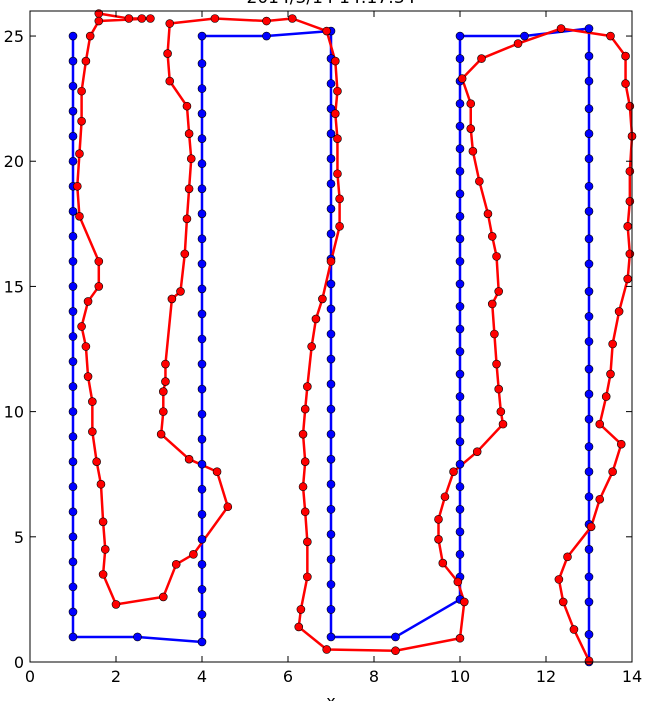 The height and width of the screenshot is (701, 645). Describe the element at coordinates (30, 676) in the screenshot. I see `x-tick-label: 0` at that location.